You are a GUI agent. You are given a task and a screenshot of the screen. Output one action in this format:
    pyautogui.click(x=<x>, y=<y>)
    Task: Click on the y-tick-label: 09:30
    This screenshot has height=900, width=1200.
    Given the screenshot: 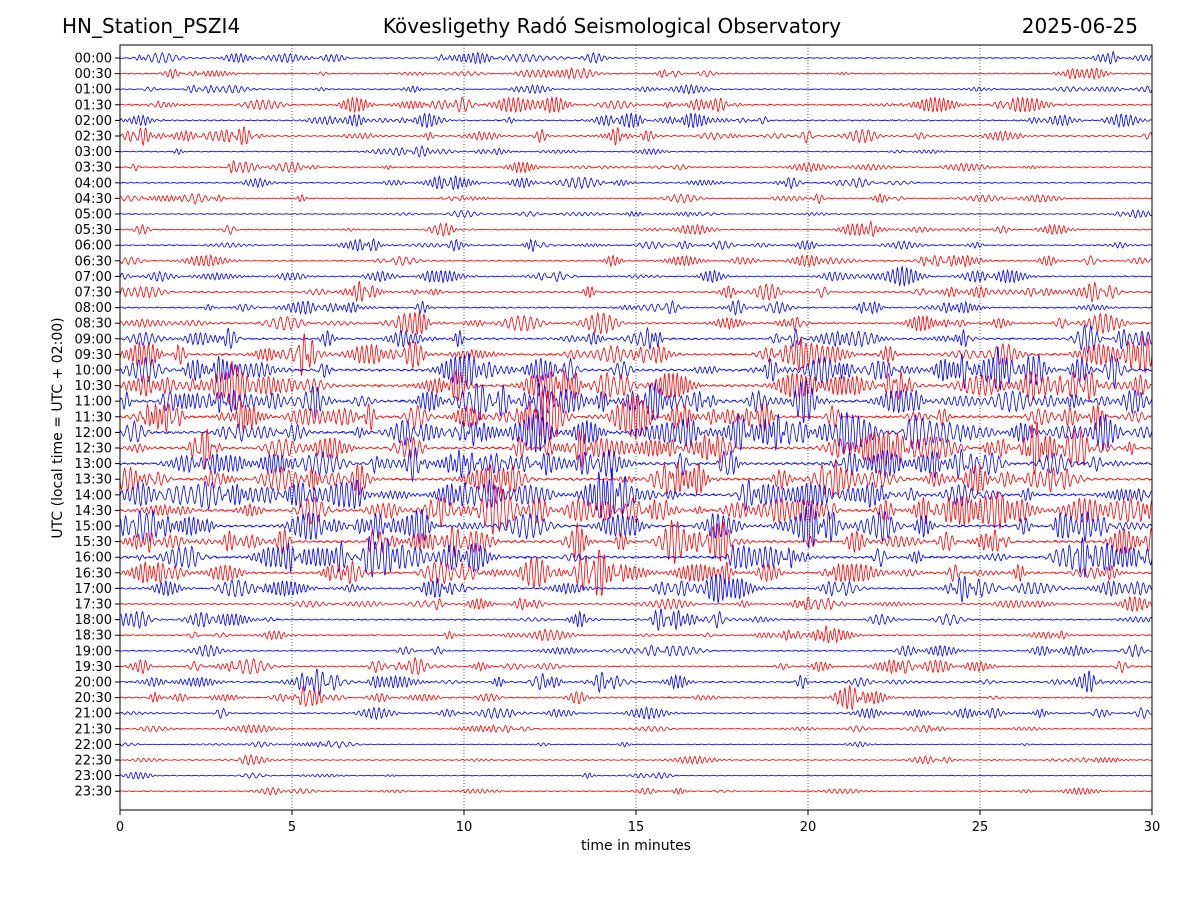 What is the action you would take?
    pyautogui.click(x=93, y=355)
    